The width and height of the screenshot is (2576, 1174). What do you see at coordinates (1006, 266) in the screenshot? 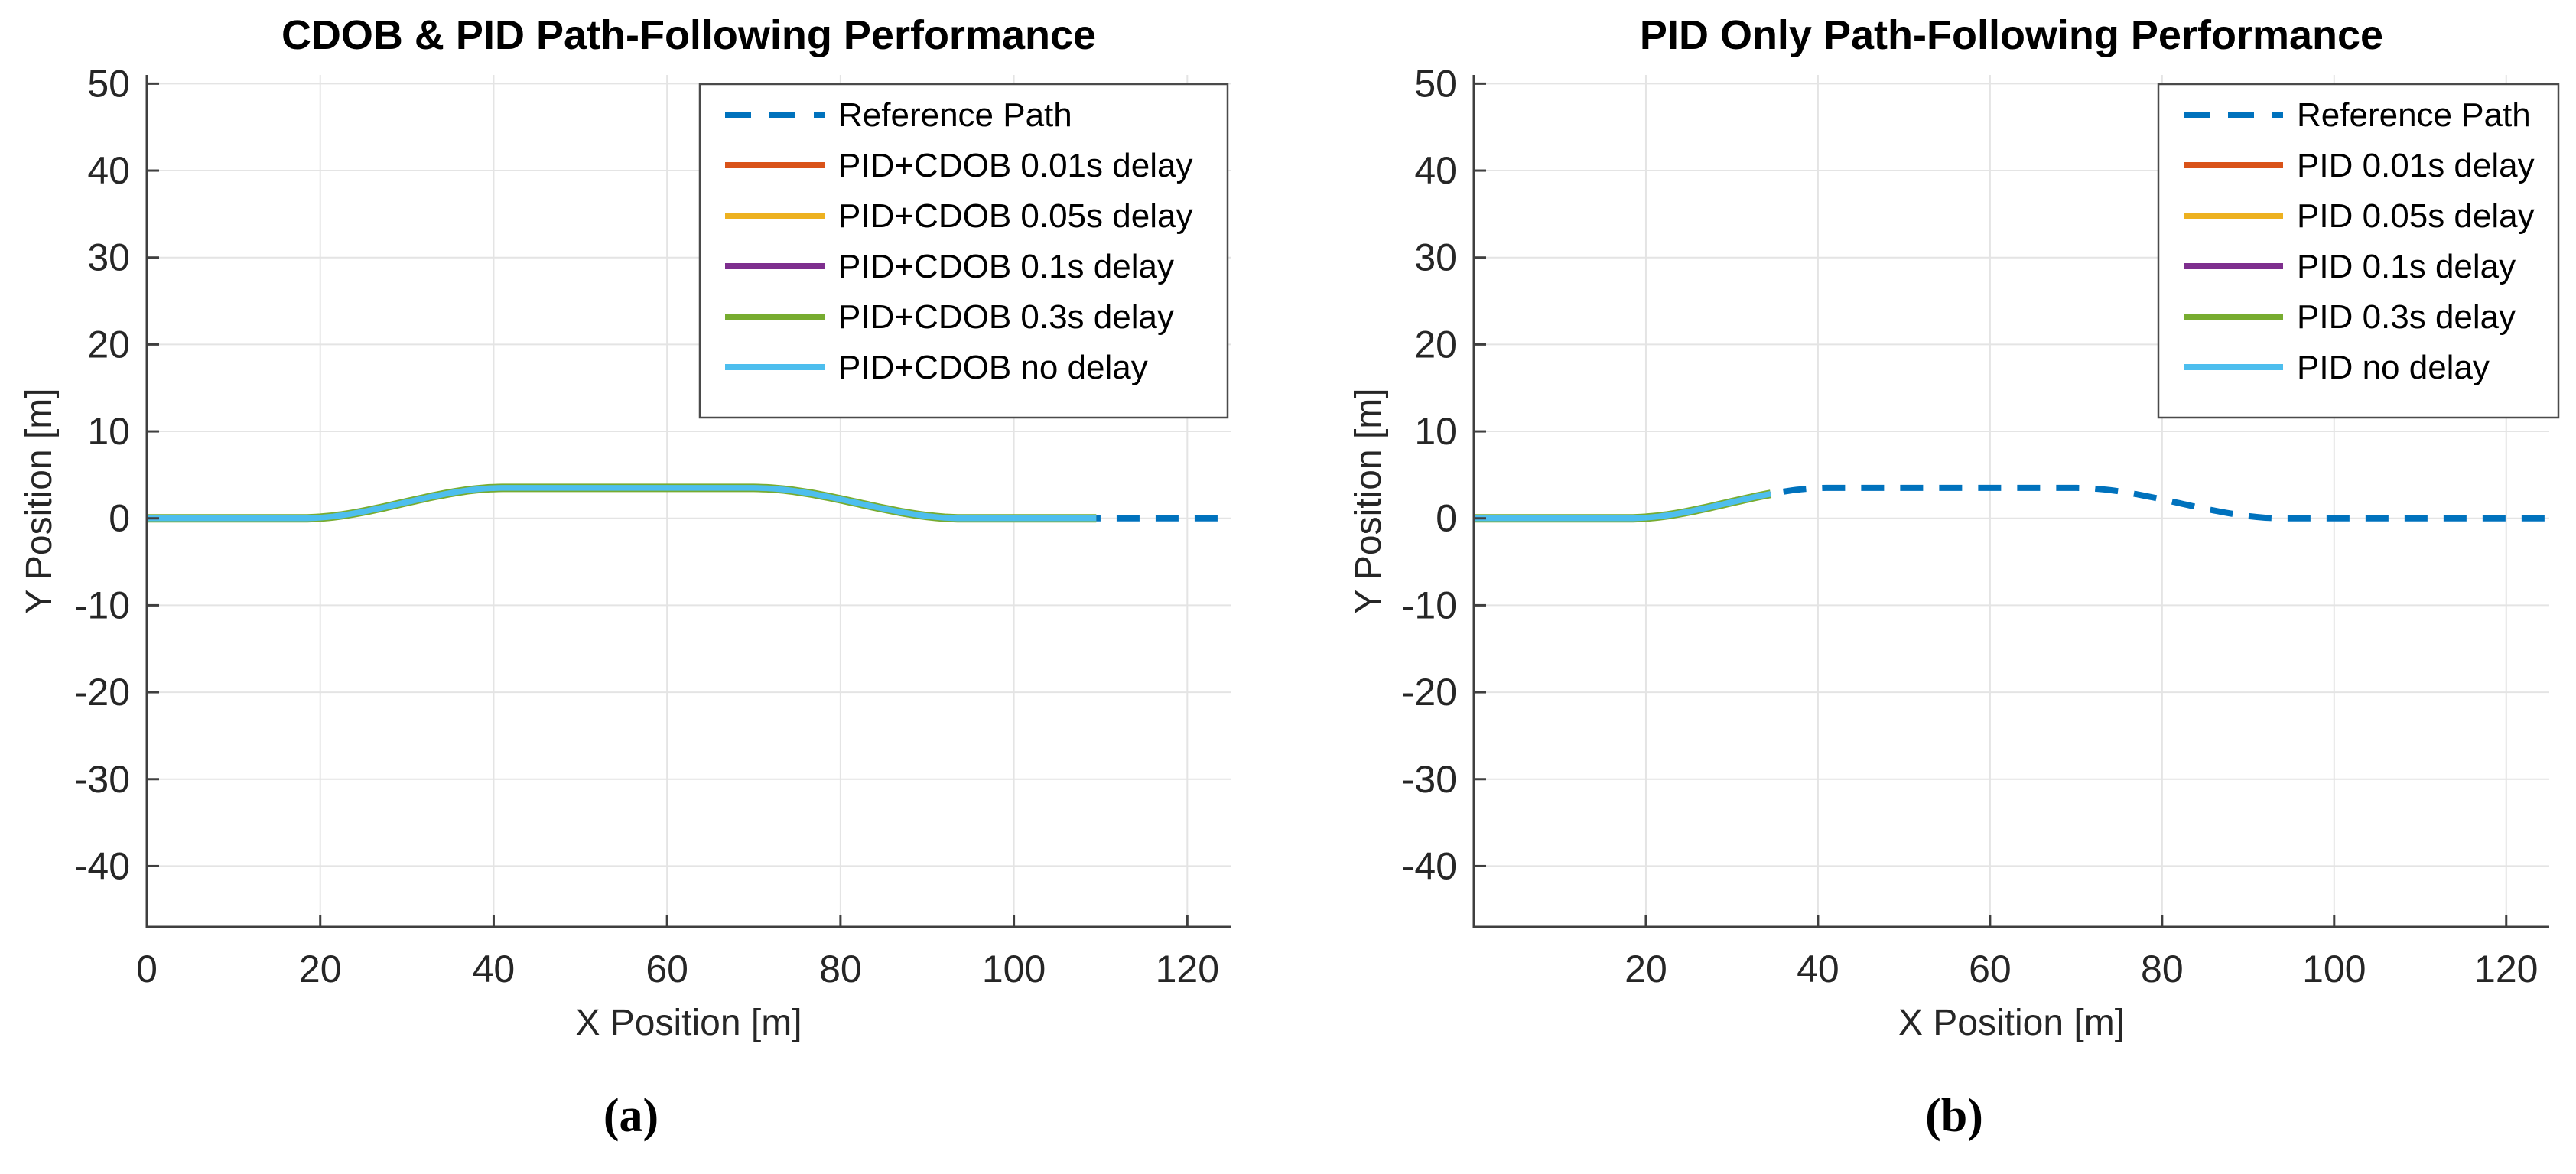
I see `legend-label: PID+CDOB 0.1s delay` at bounding box center [1006, 266].